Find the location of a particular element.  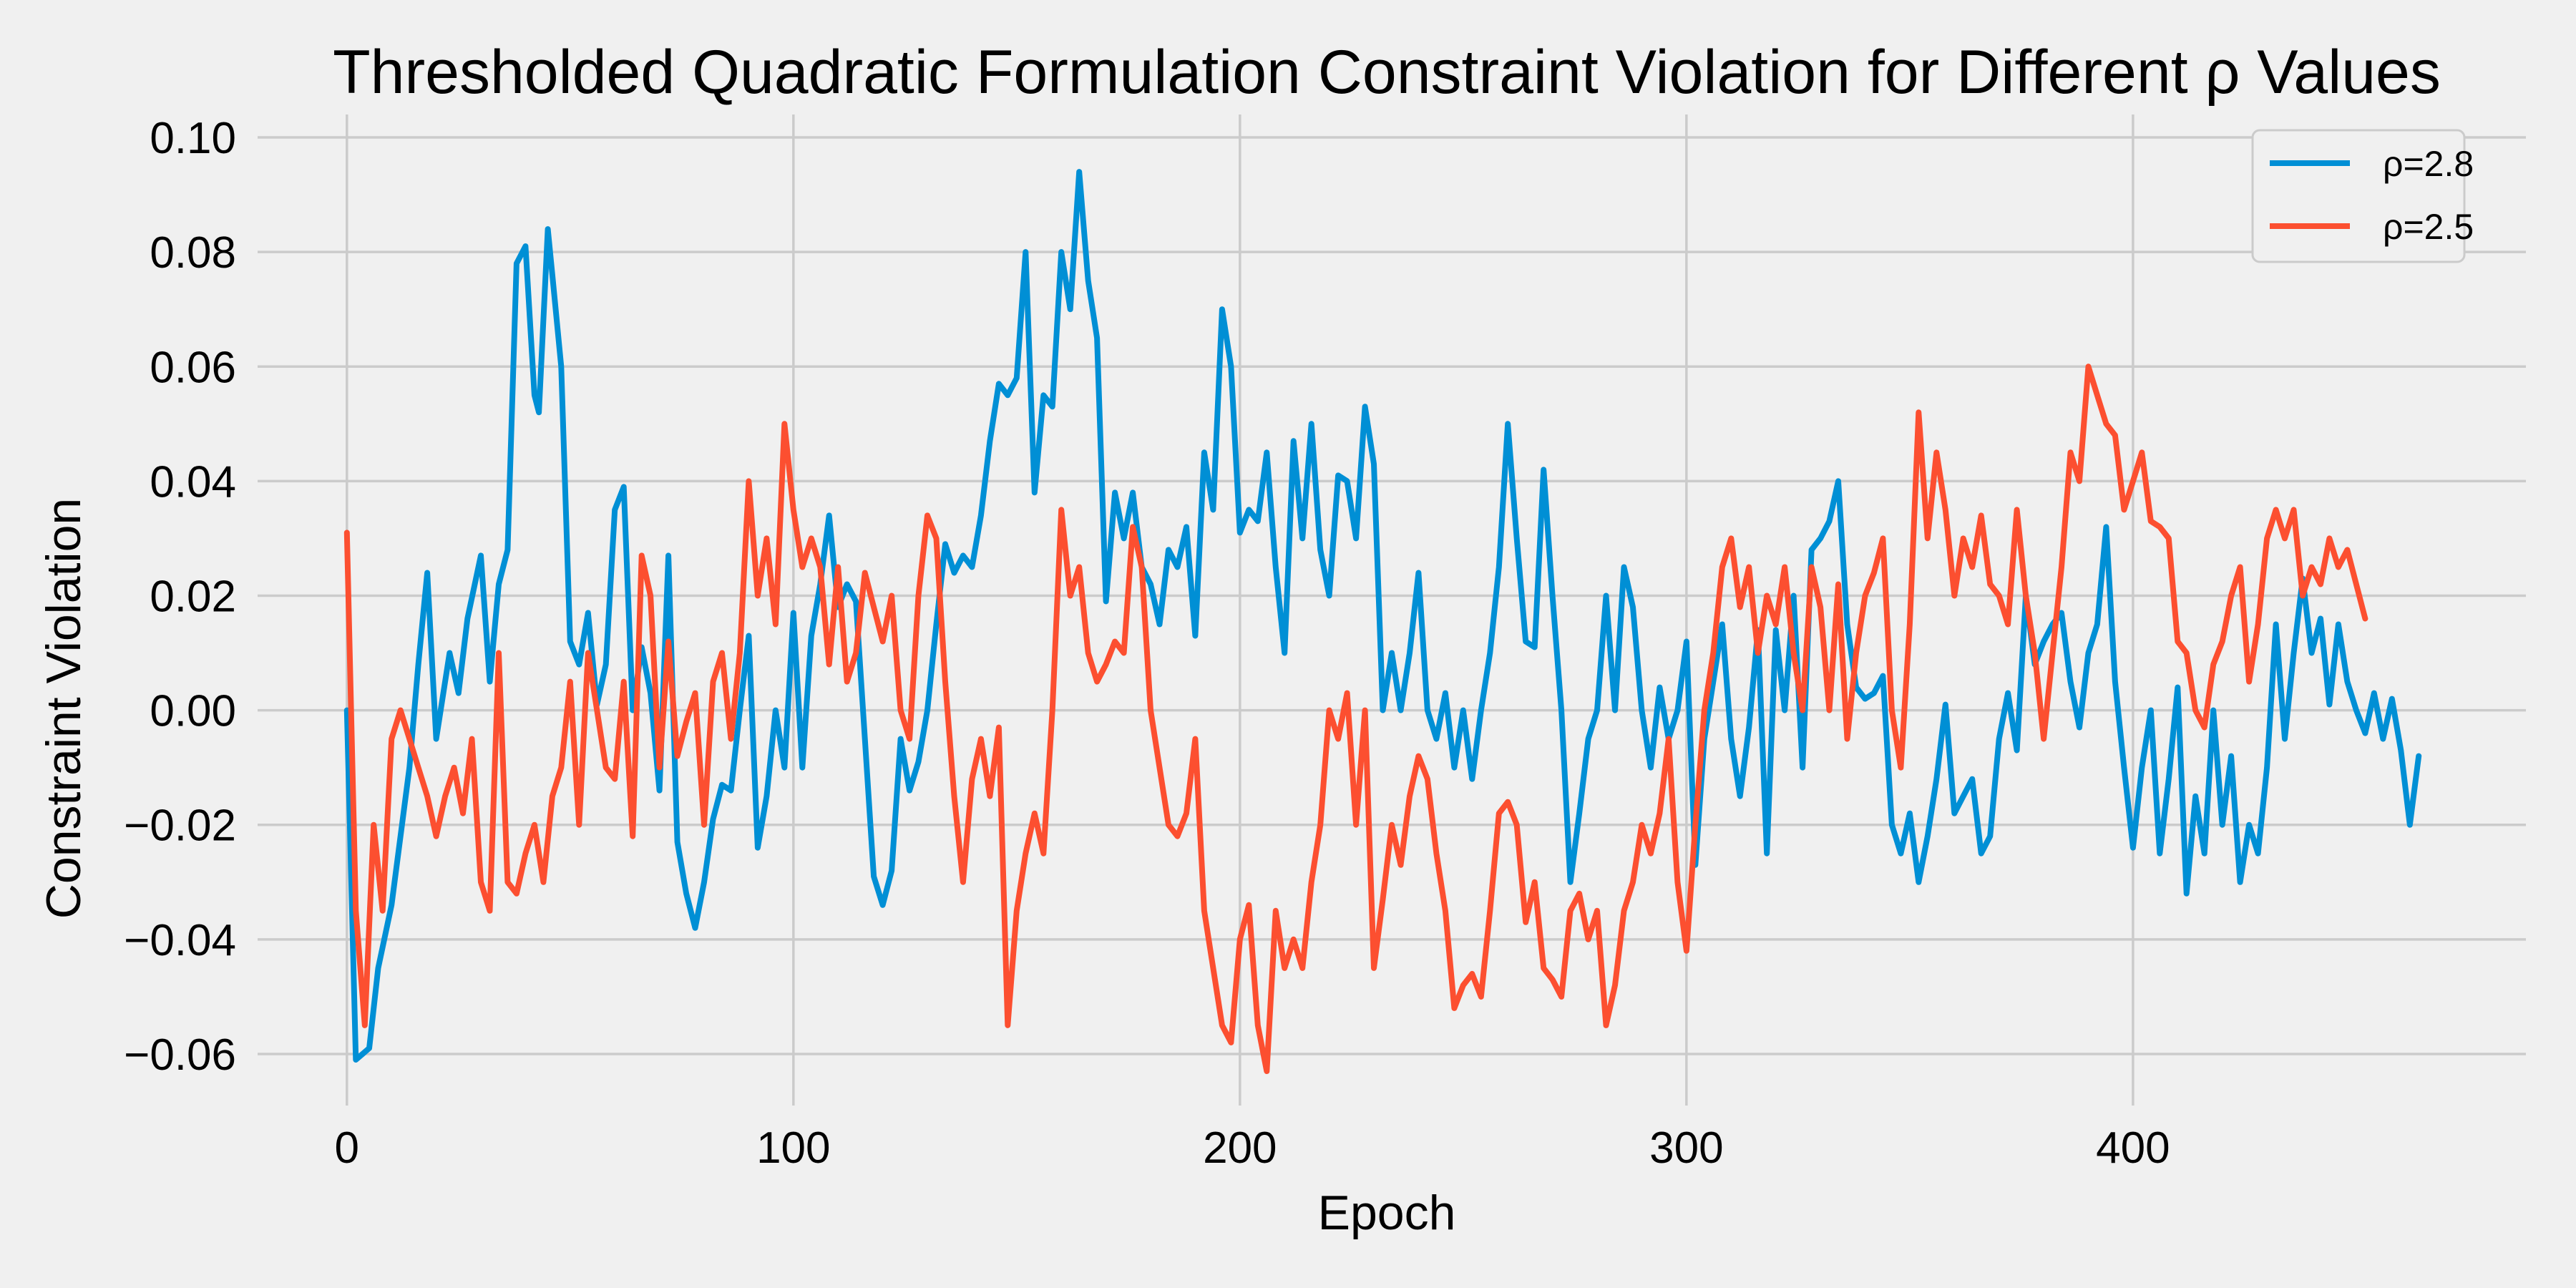

y-tick-label: 0.04 is located at coordinates (193, 482).